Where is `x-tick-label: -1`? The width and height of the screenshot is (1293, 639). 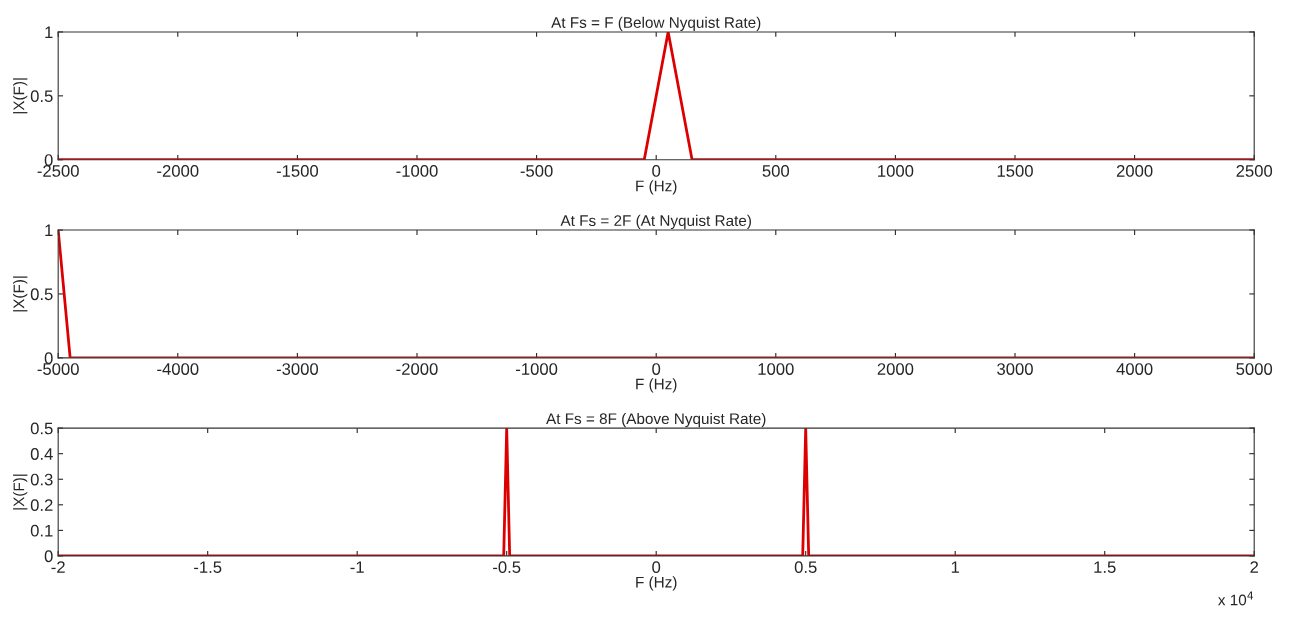
x-tick-label: -1 is located at coordinates (357, 567).